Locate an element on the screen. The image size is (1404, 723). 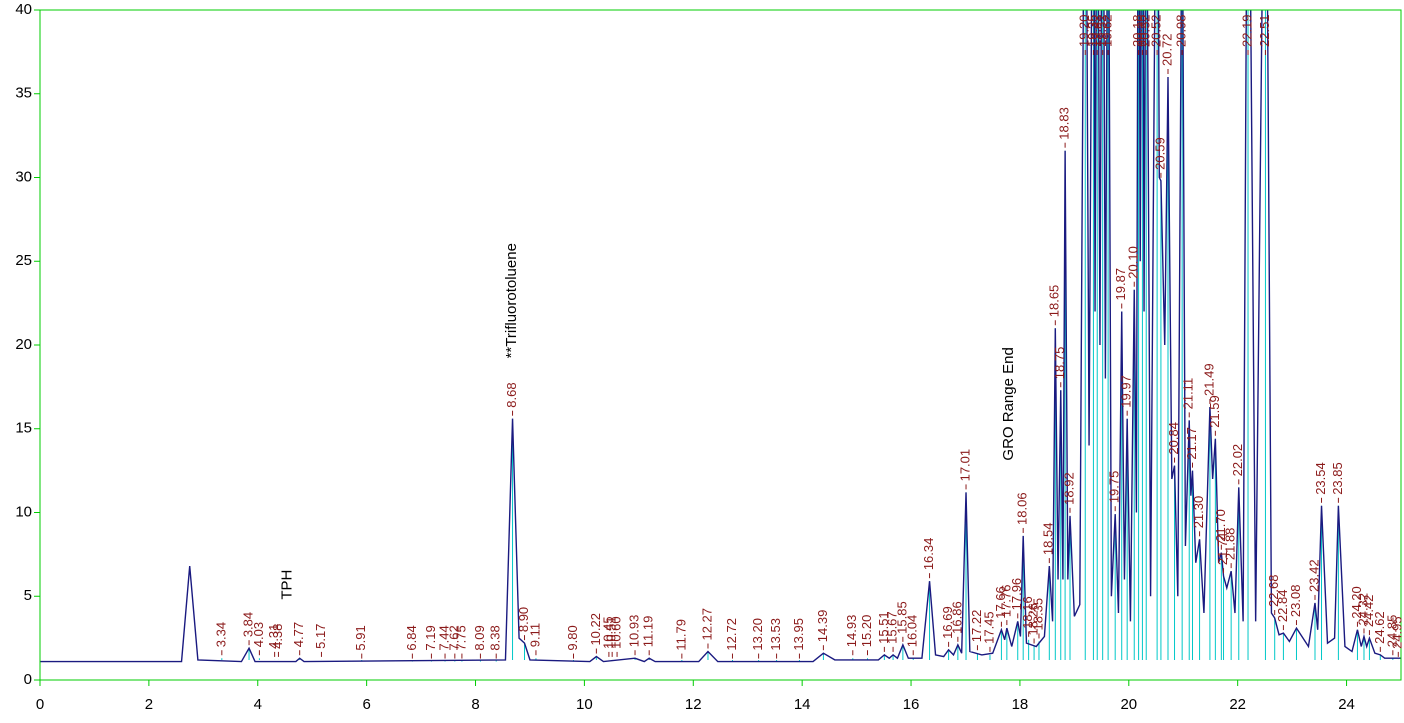
peak-label: 22.19 is located at coordinates (1246, 30).